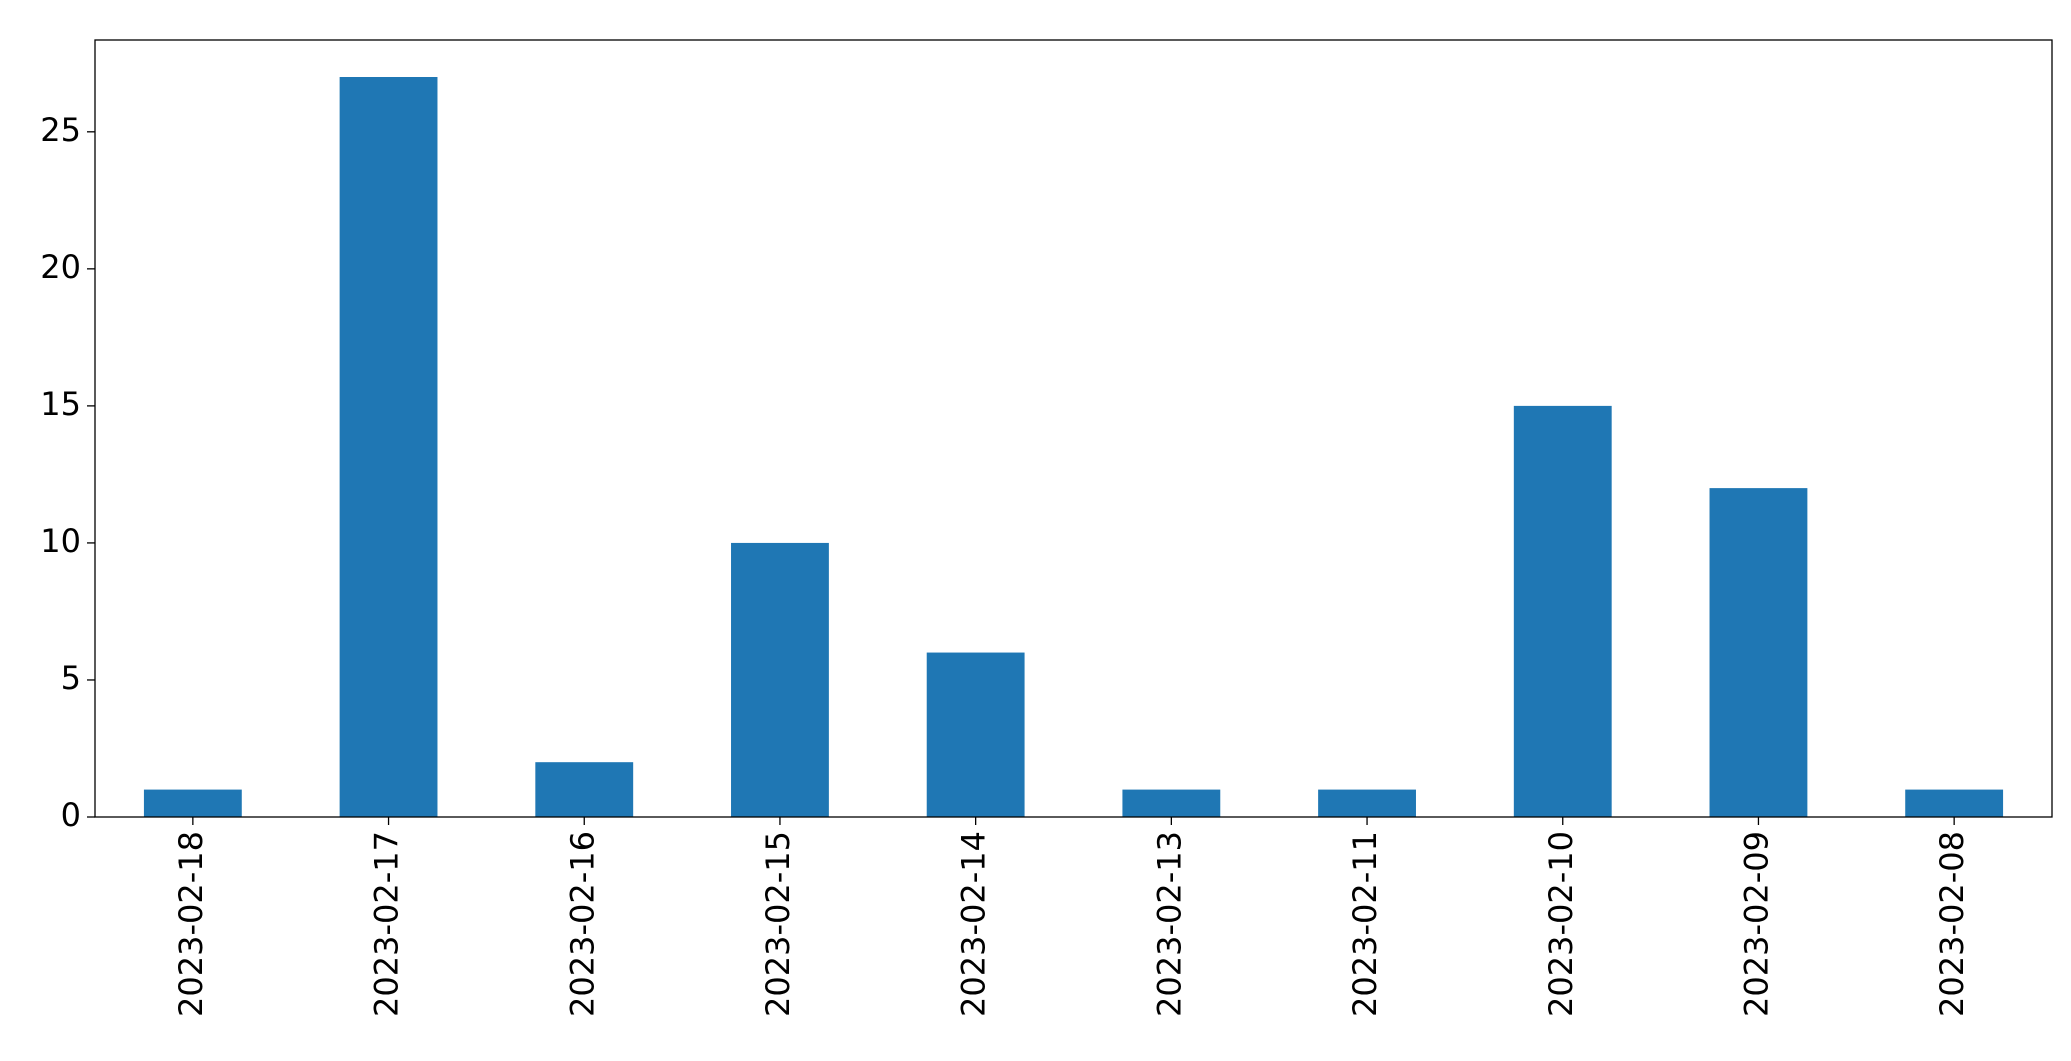 The height and width of the screenshot is (1061, 2071). Describe the element at coordinates (1952, 924) in the screenshot. I see `x-tick-label: 2023-02-08` at that location.